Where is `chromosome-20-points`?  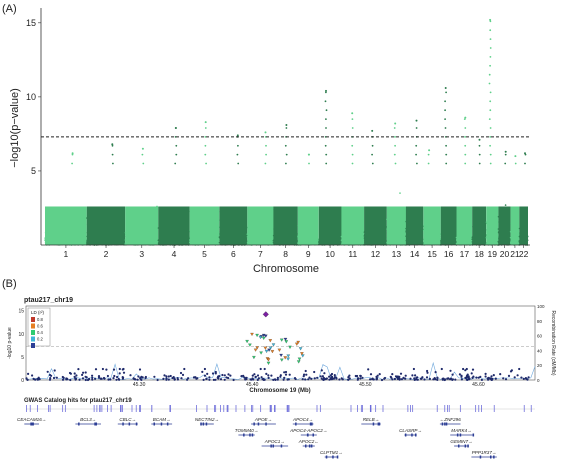
chromosome-20-points is located at coordinates (504, 198).